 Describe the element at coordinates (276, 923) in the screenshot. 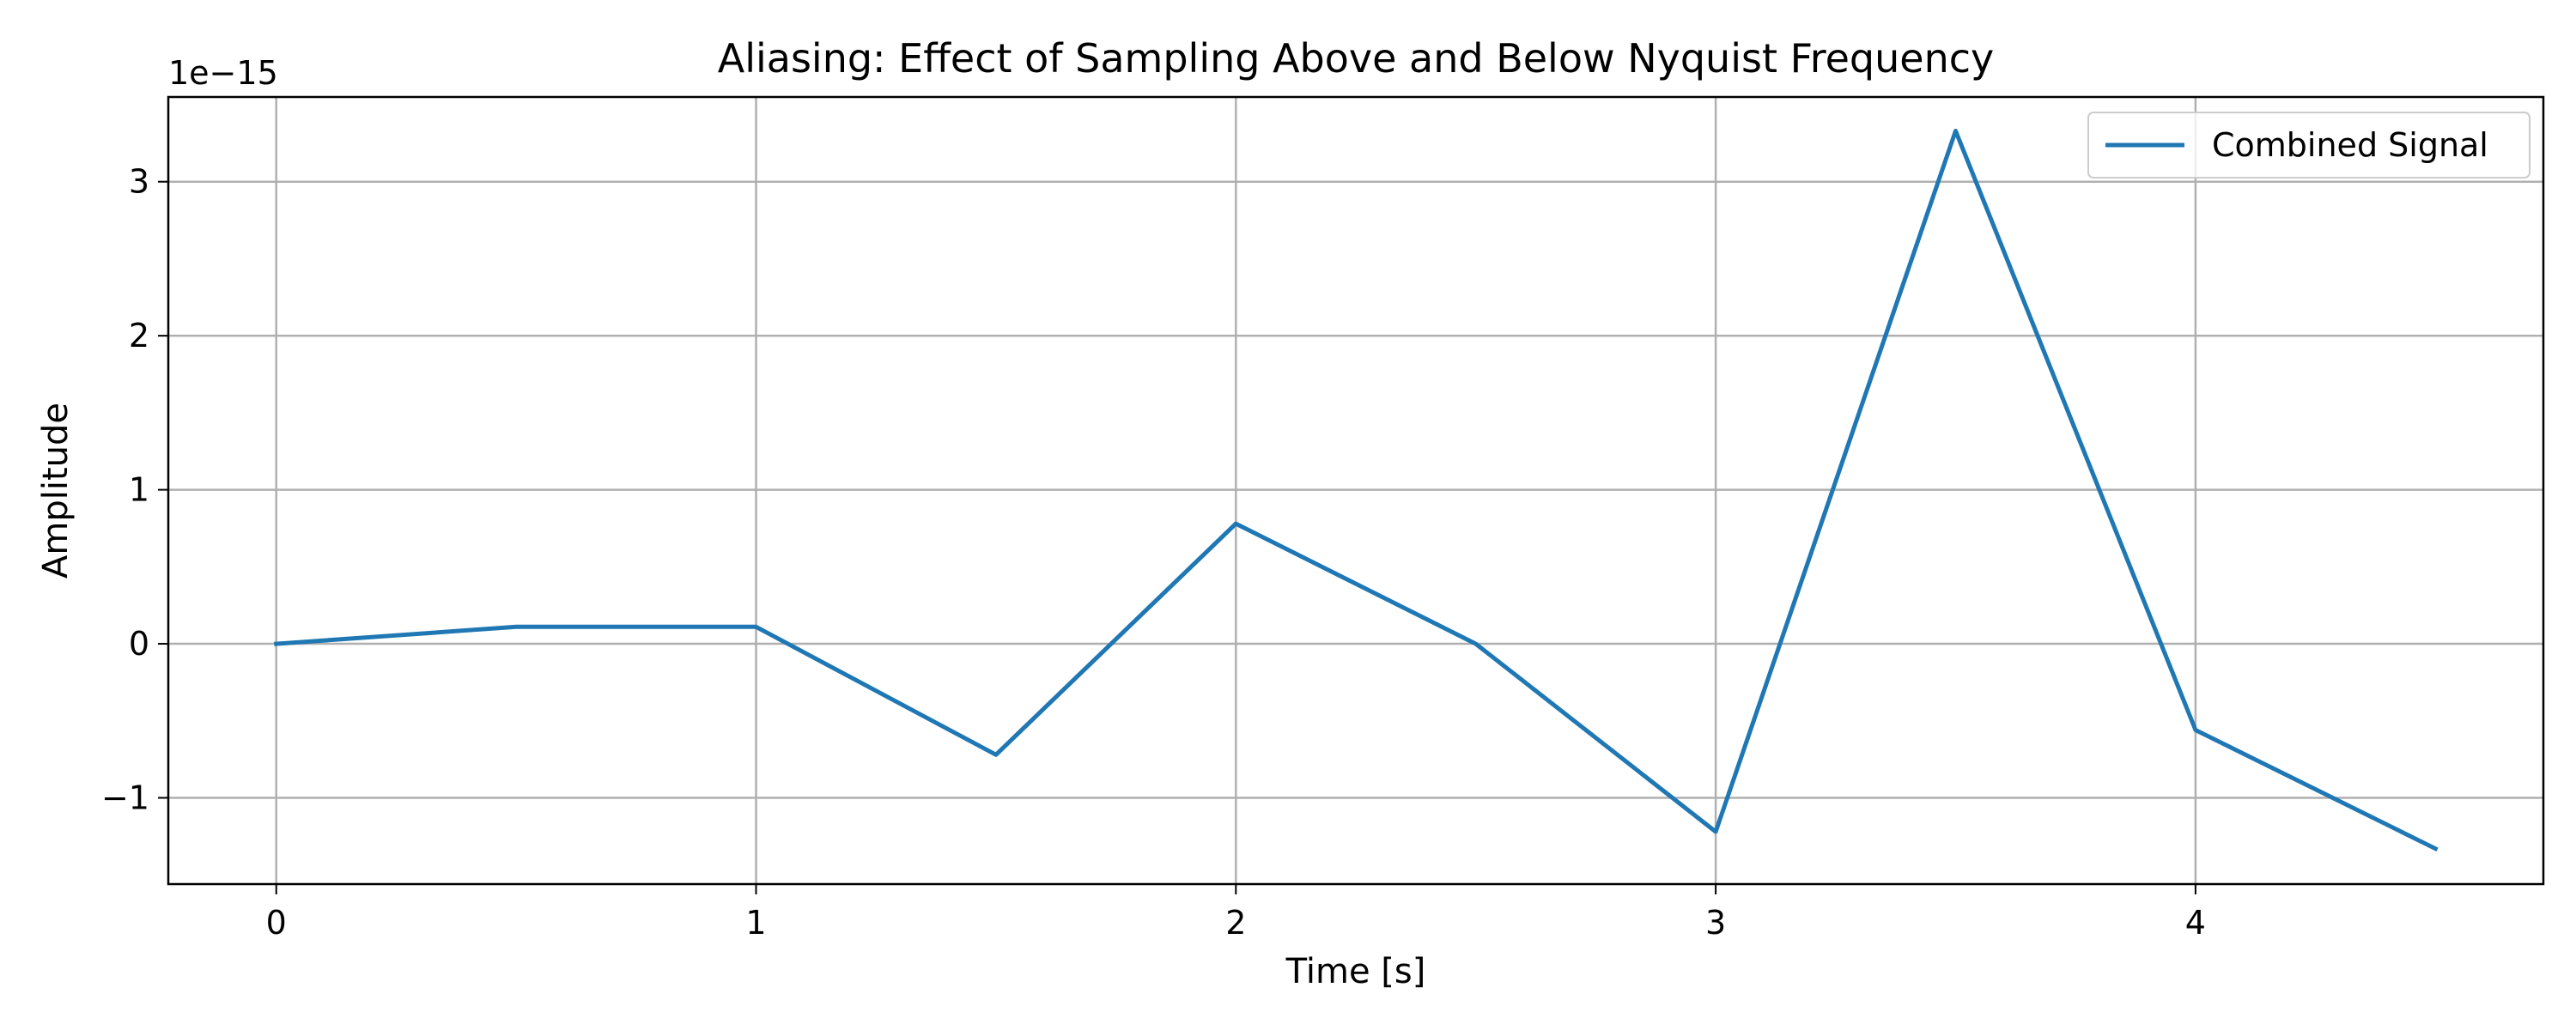

I see `x-tick-label: 0` at that location.